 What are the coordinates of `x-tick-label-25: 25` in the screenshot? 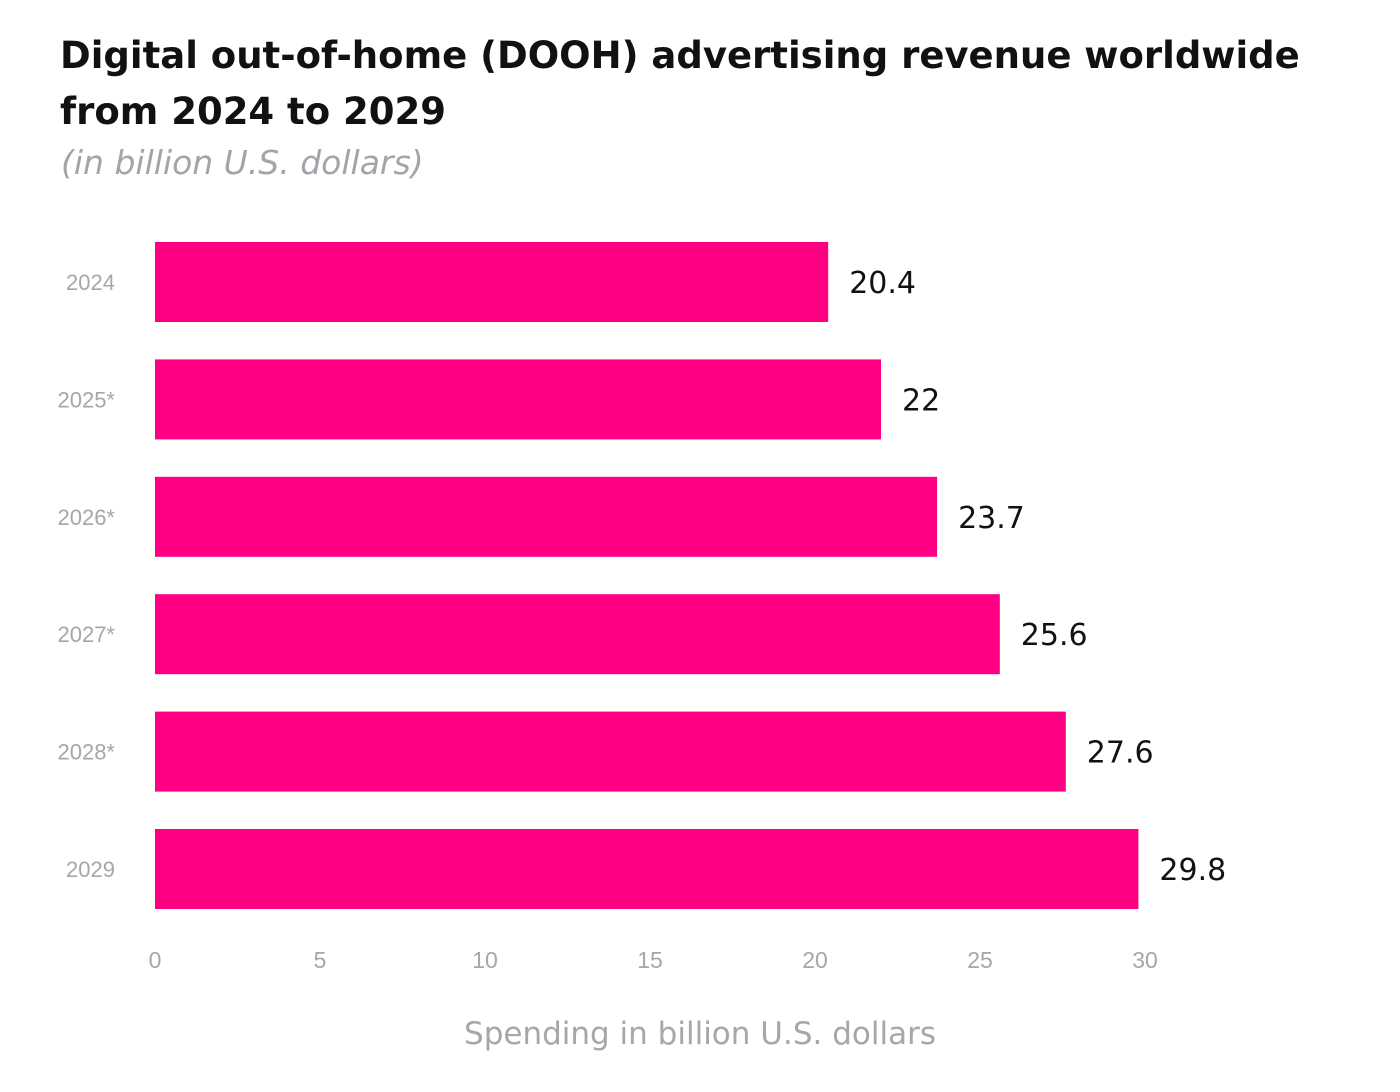 It's located at (980, 960).